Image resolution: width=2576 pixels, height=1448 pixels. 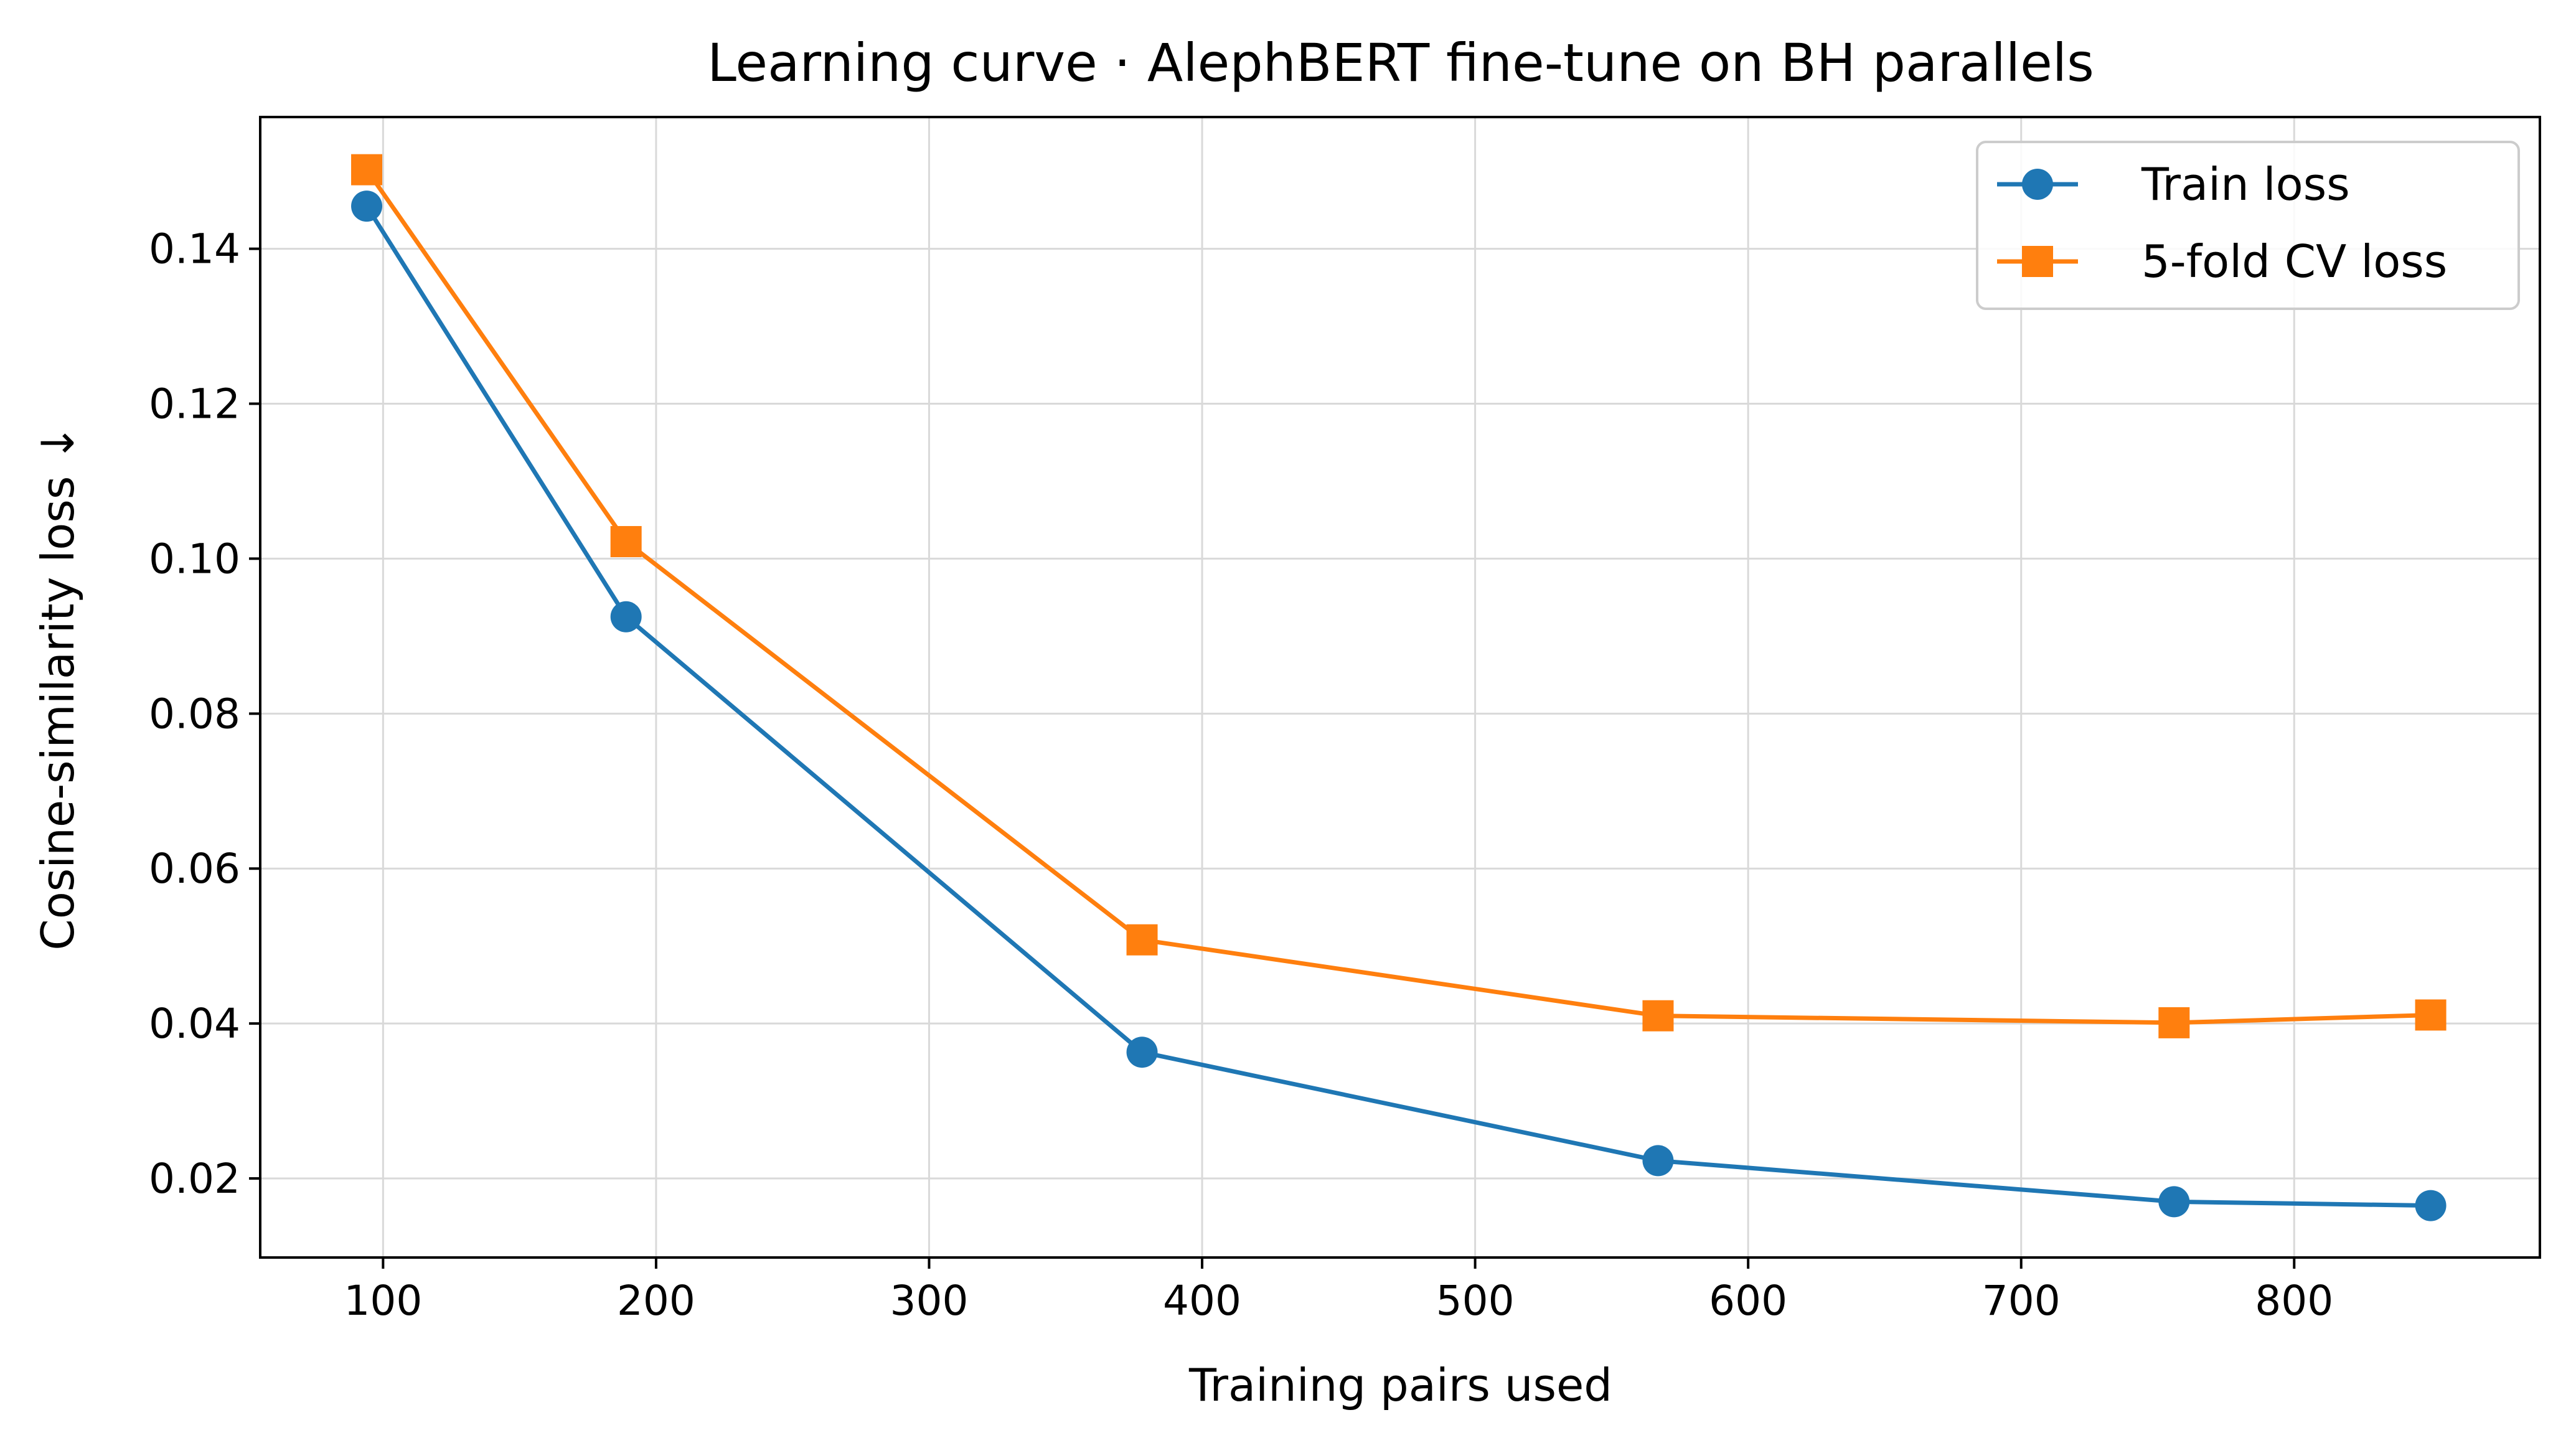 I want to click on x-tick-label: 200, so click(x=656, y=1301).